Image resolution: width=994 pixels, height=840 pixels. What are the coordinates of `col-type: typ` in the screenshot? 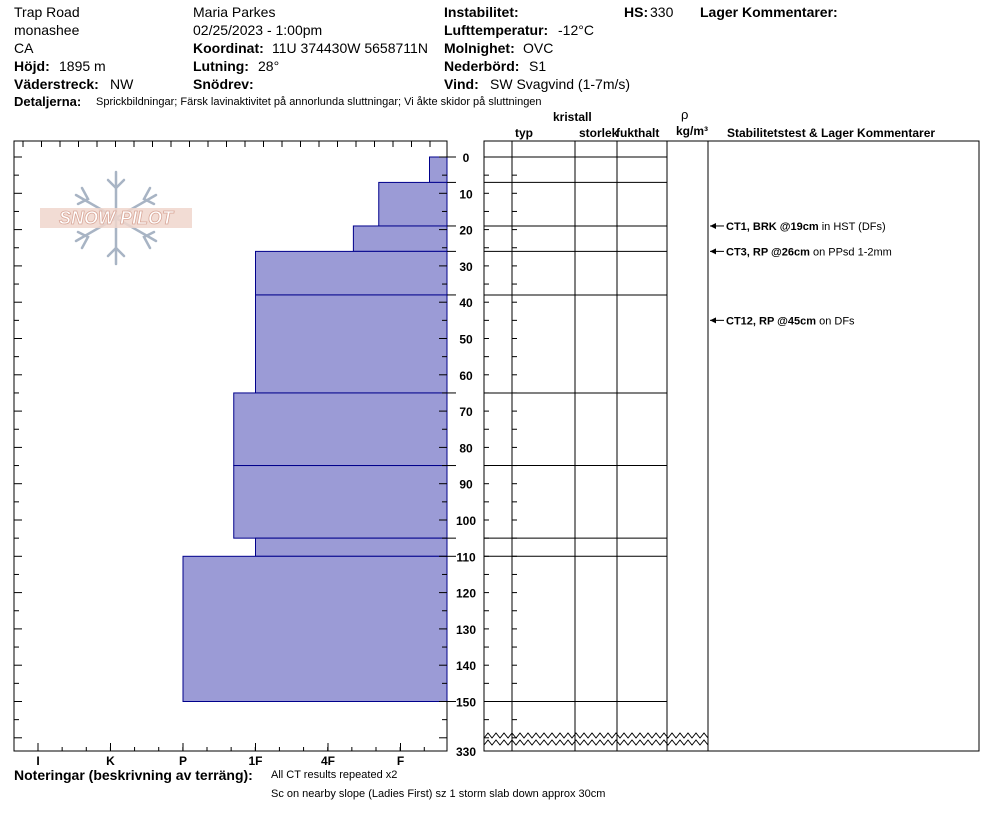 It's located at (524, 133).